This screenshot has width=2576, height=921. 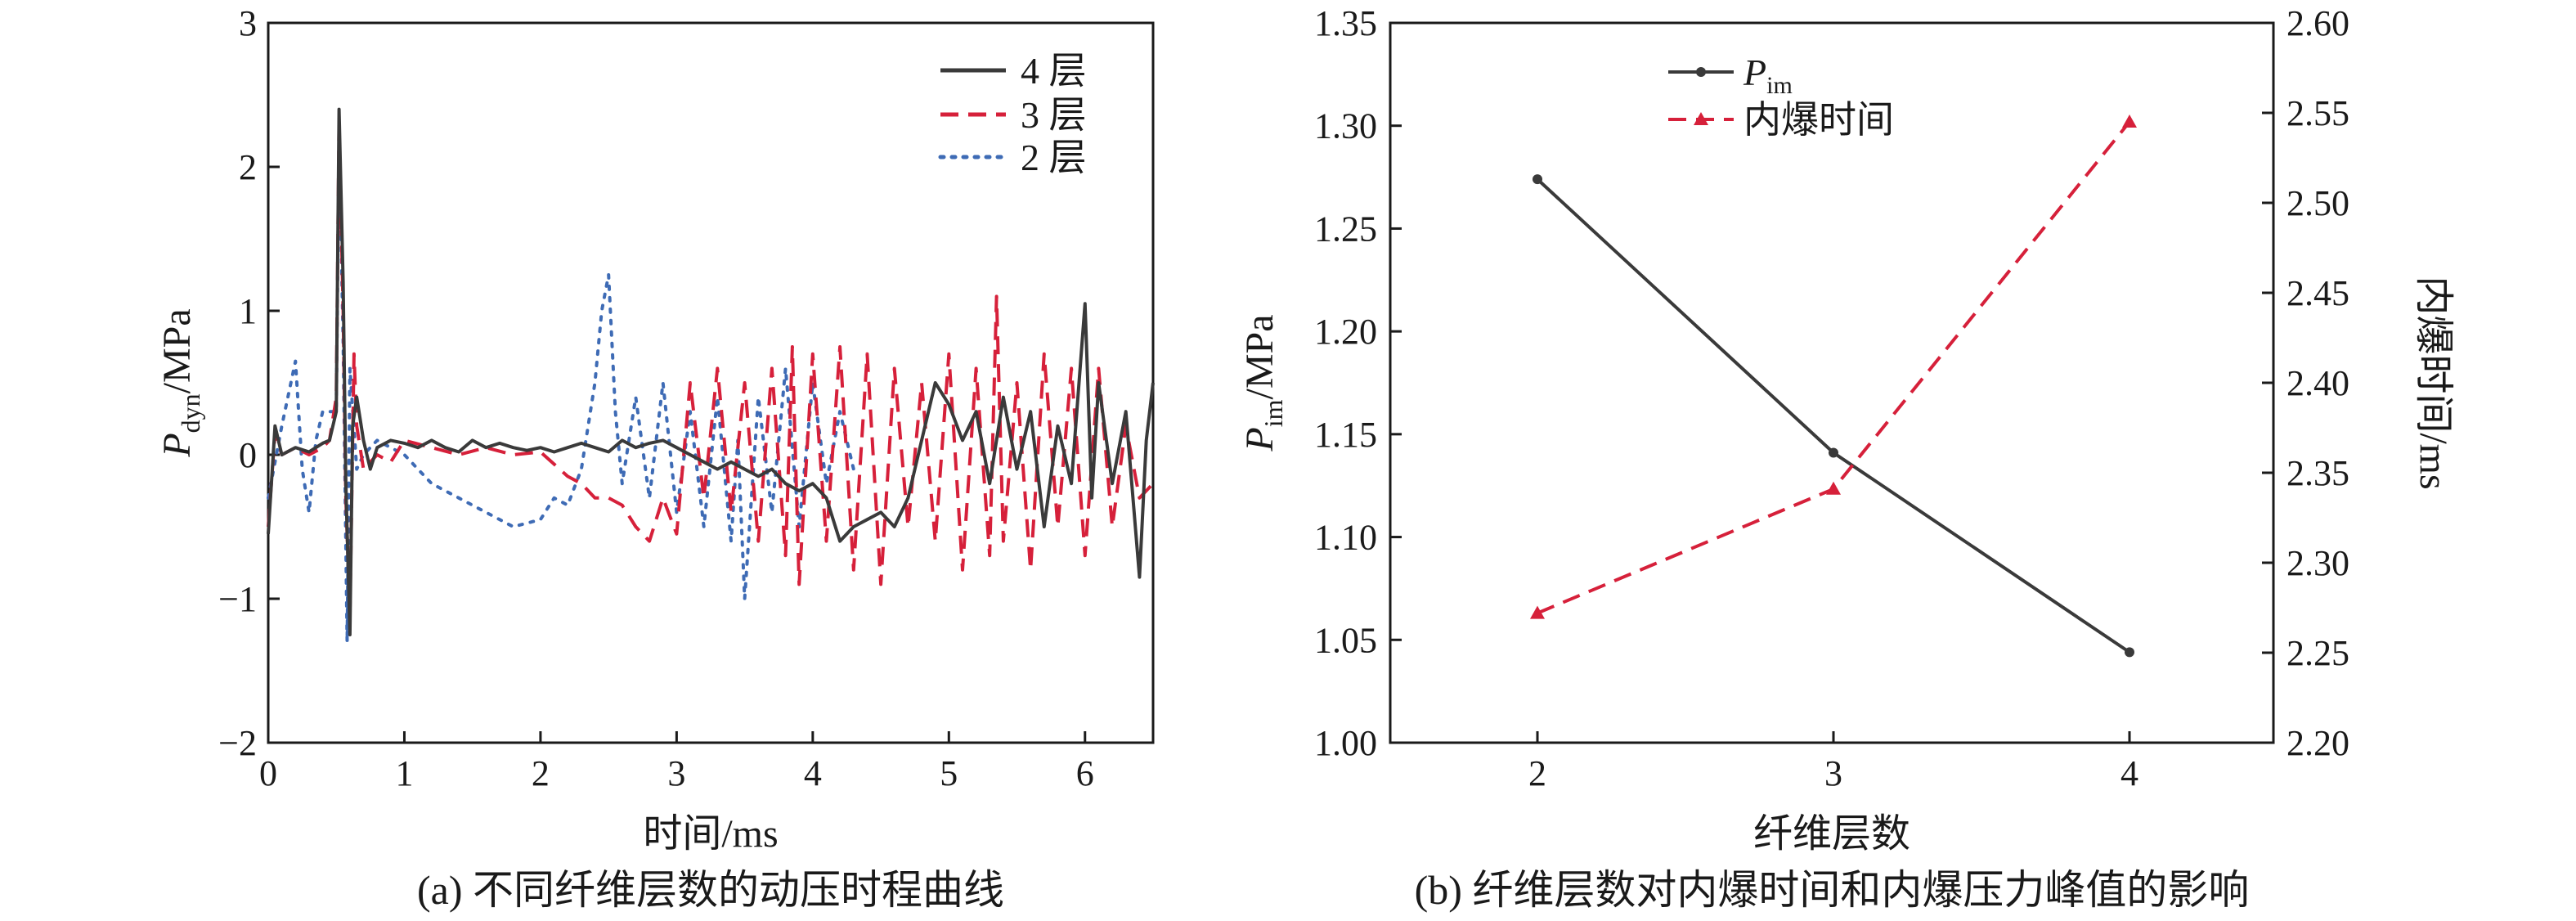 I want to click on panel-a-x-axis-label: 时间/ms, so click(x=711, y=834).